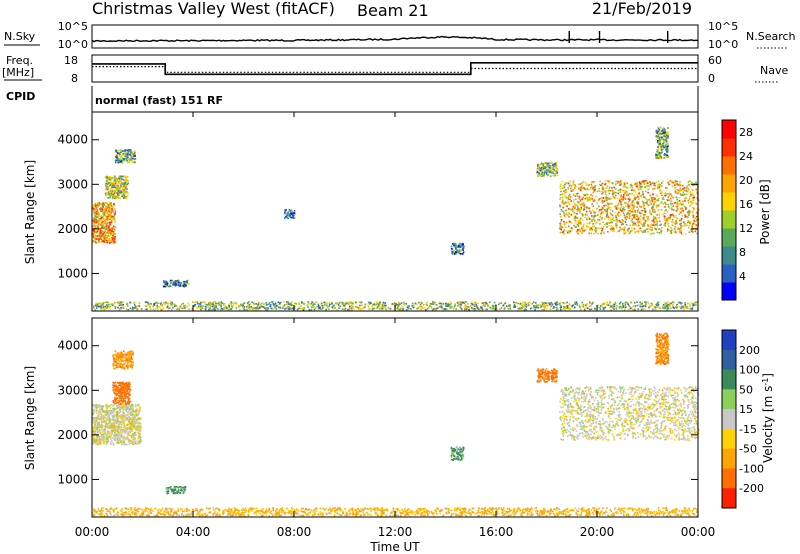 The image size is (800, 554). I want to click on freq-panel: Freq. [MHz] 18 8 60 0 Nave, so click(395, 69).